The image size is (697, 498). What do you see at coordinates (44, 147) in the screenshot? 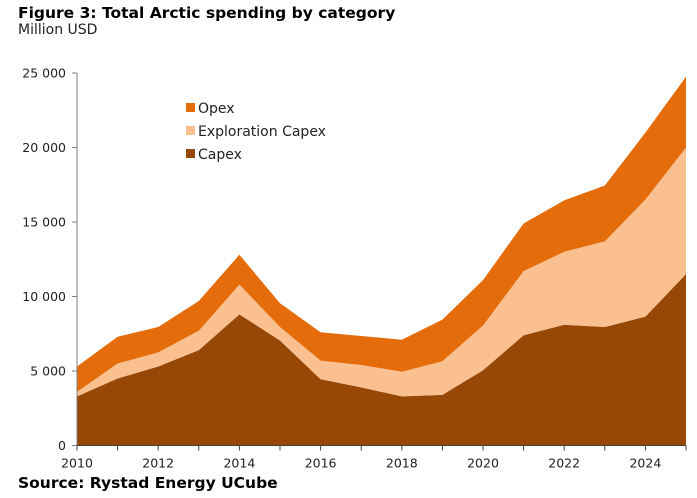
I see `y-tick-label: 20 000` at bounding box center [44, 147].